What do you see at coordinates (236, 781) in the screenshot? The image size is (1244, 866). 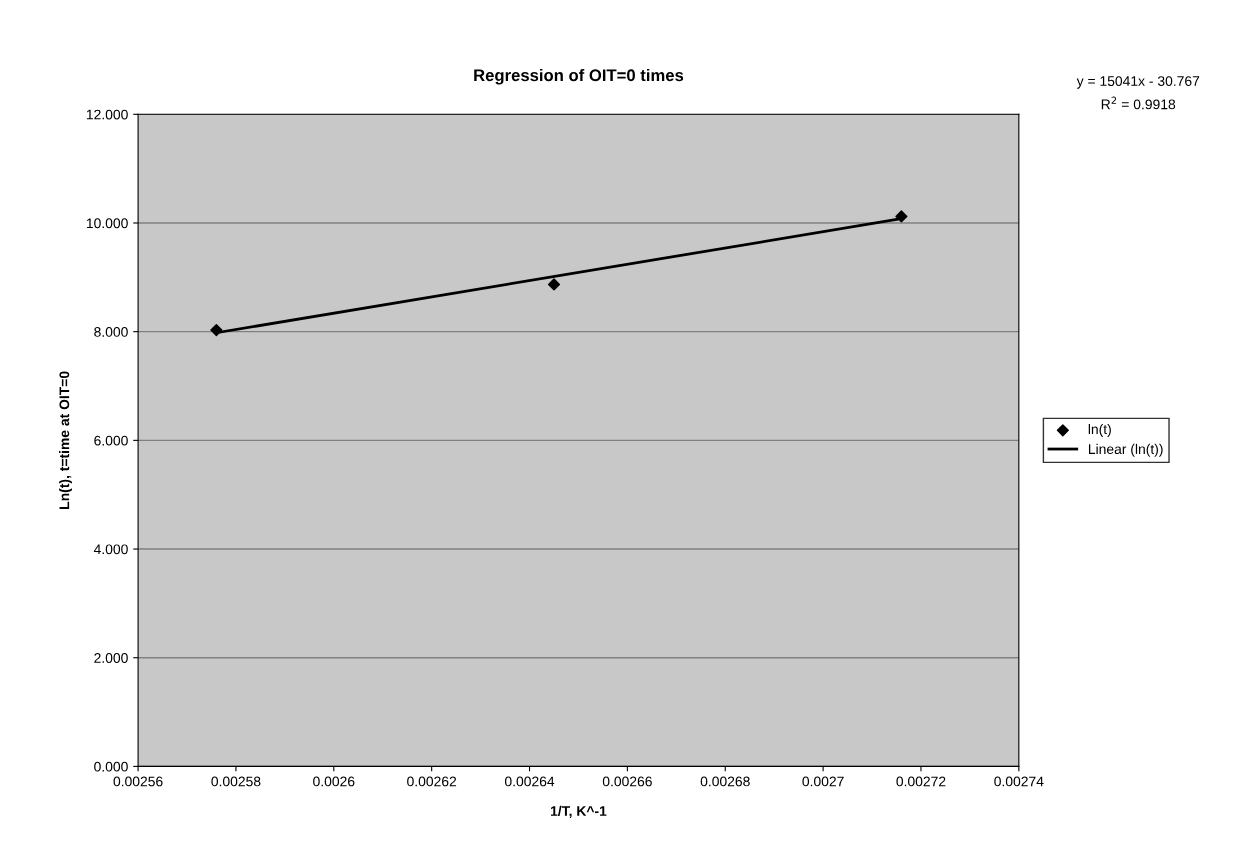 I see `x-tick-label: 0.00258` at bounding box center [236, 781].